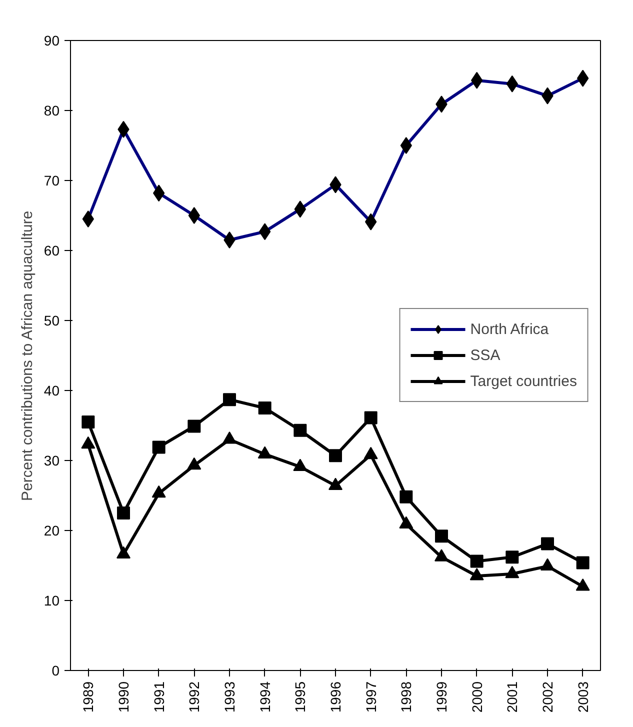 The height and width of the screenshot is (727, 633). Describe the element at coordinates (194, 697) in the screenshot. I see `x-tick-label: 1992` at that location.